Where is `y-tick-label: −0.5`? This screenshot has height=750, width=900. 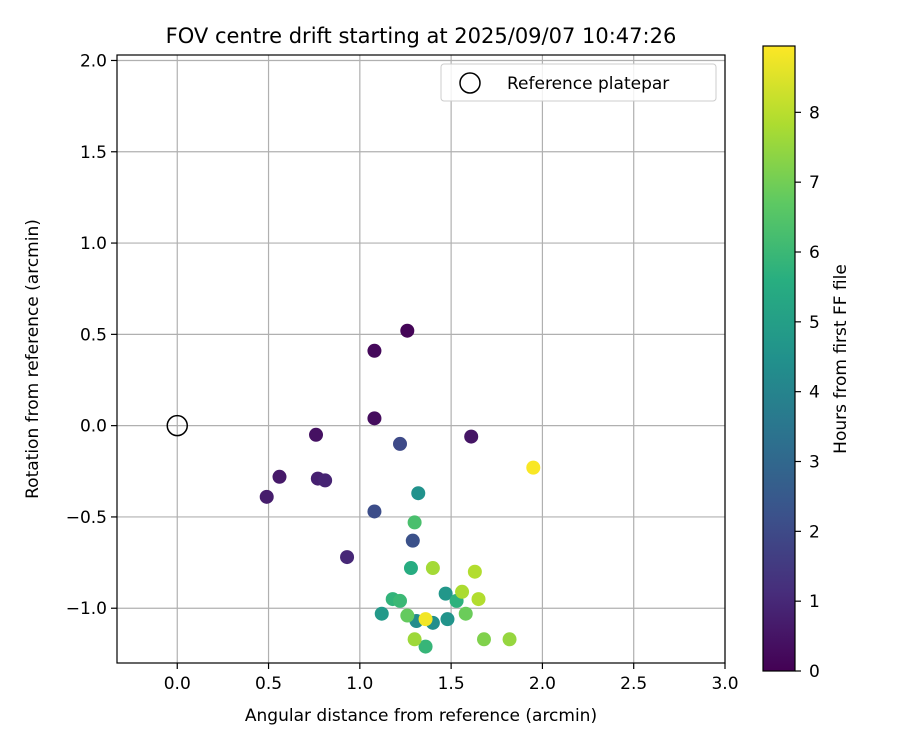 y-tick-label: −0.5 is located at coordinates (86, 518).